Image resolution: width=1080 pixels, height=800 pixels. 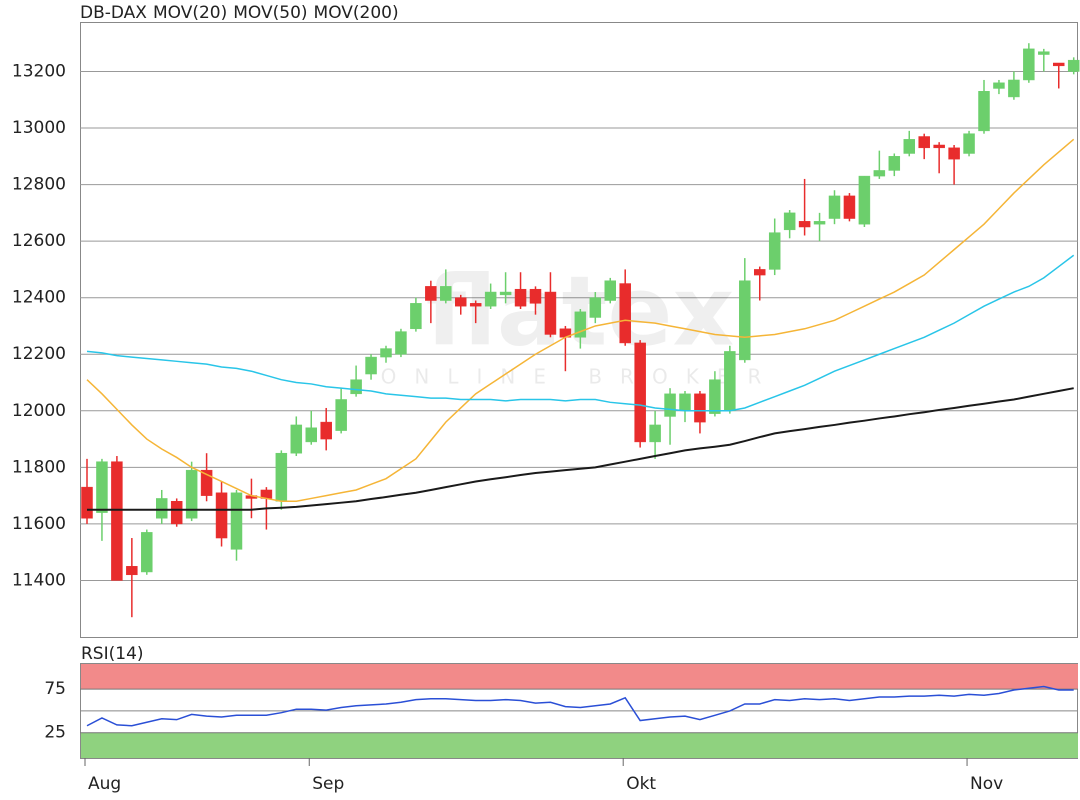 I want to click on y-tick-label: 12000, so click(x=39, y=411).